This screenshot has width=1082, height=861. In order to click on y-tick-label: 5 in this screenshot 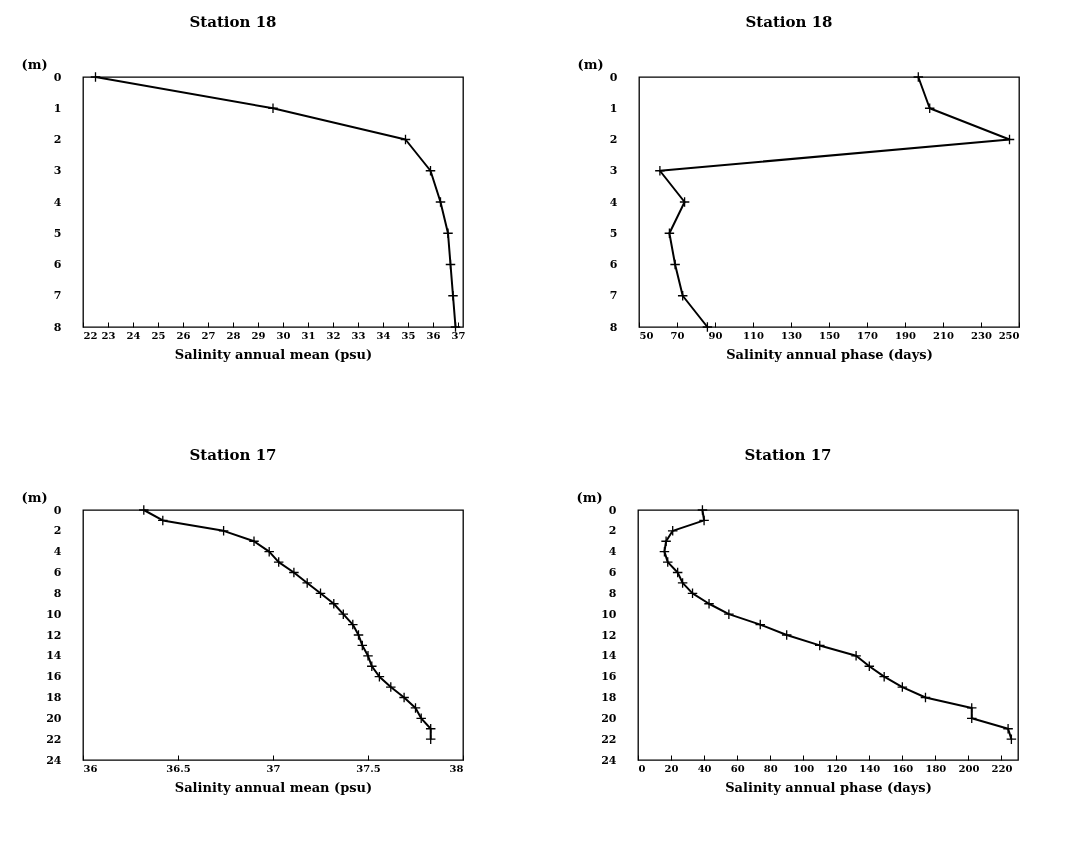, I will do `click(57, 233)`.